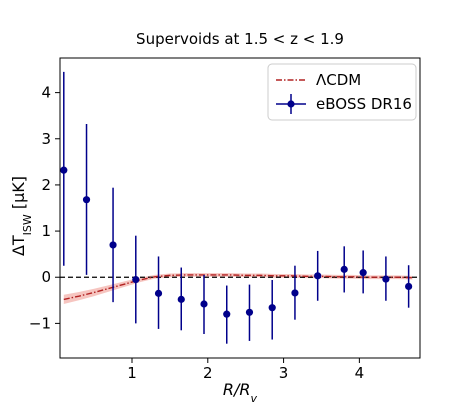 This screenshot has width=469, height=410. Describe the element at coordinates (46, 93) in the screenshot. I see `y-tick-label: 4` at that location.